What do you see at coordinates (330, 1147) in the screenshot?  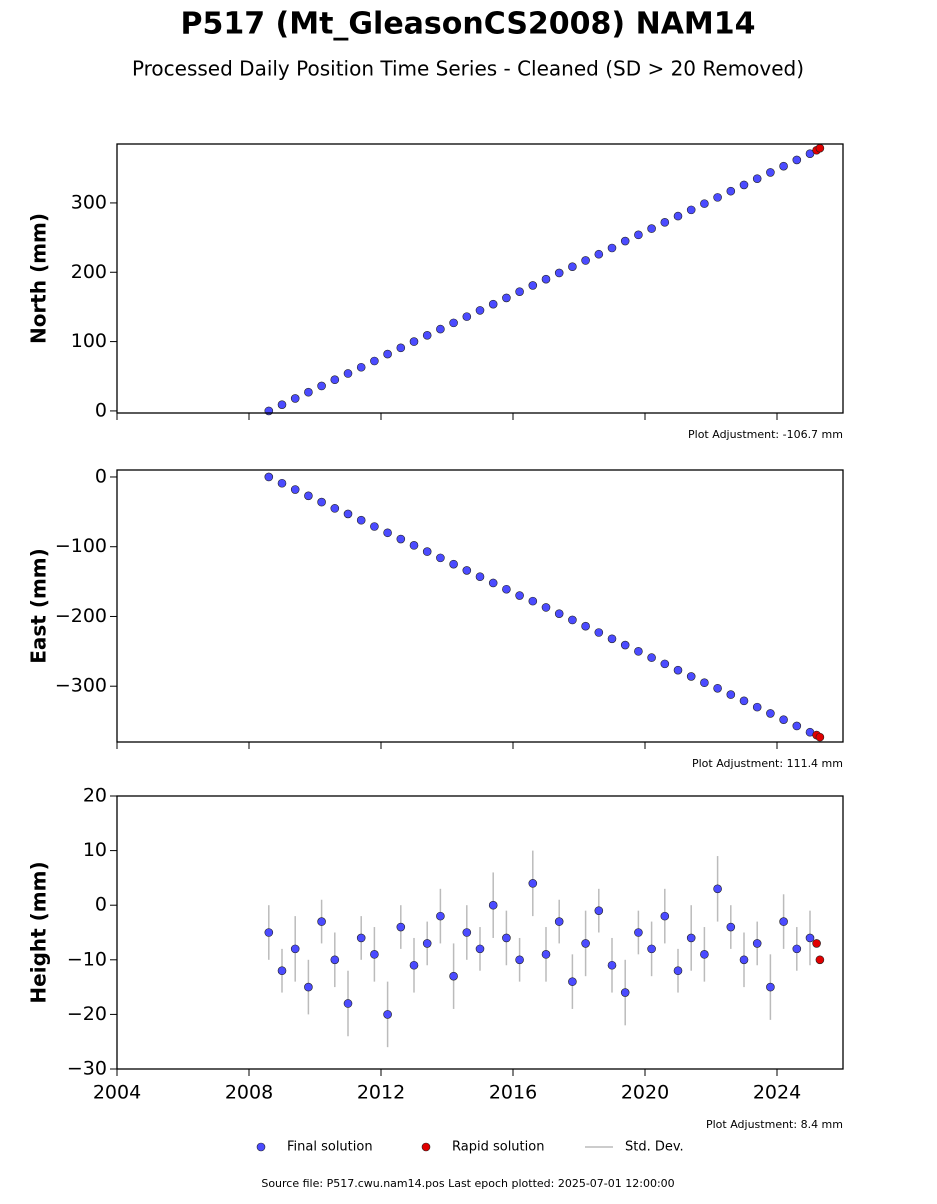 I see `legend-label: Final solution` at bounding box center [330, 1147].